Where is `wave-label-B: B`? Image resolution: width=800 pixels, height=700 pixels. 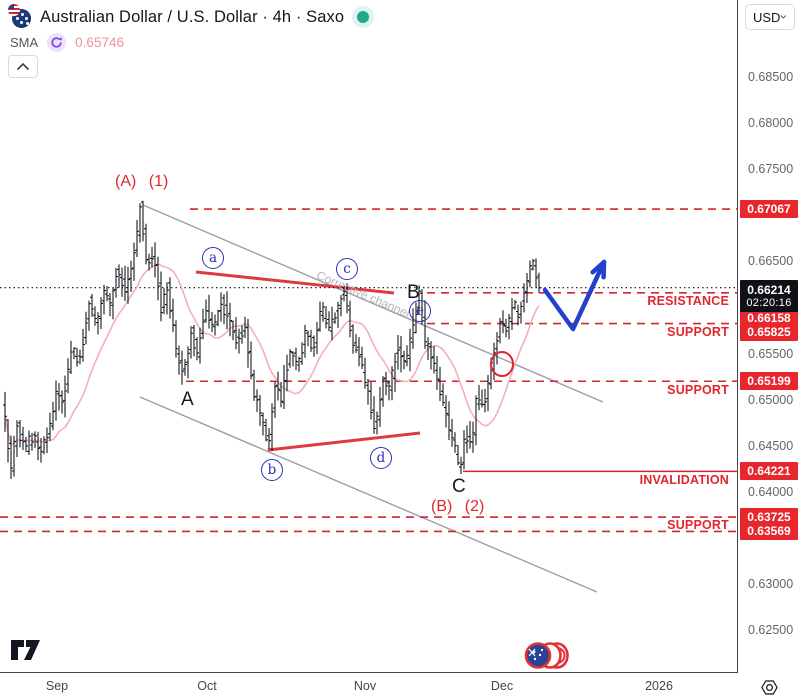 wave-label-B: B is located at coordinates (413, 292).